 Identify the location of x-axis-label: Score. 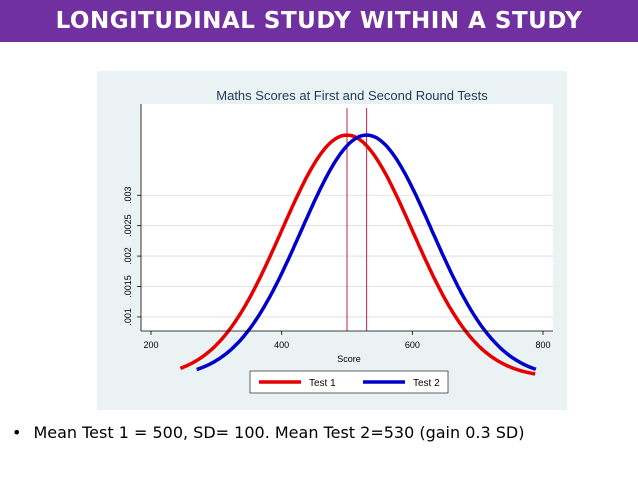
(349, 359).